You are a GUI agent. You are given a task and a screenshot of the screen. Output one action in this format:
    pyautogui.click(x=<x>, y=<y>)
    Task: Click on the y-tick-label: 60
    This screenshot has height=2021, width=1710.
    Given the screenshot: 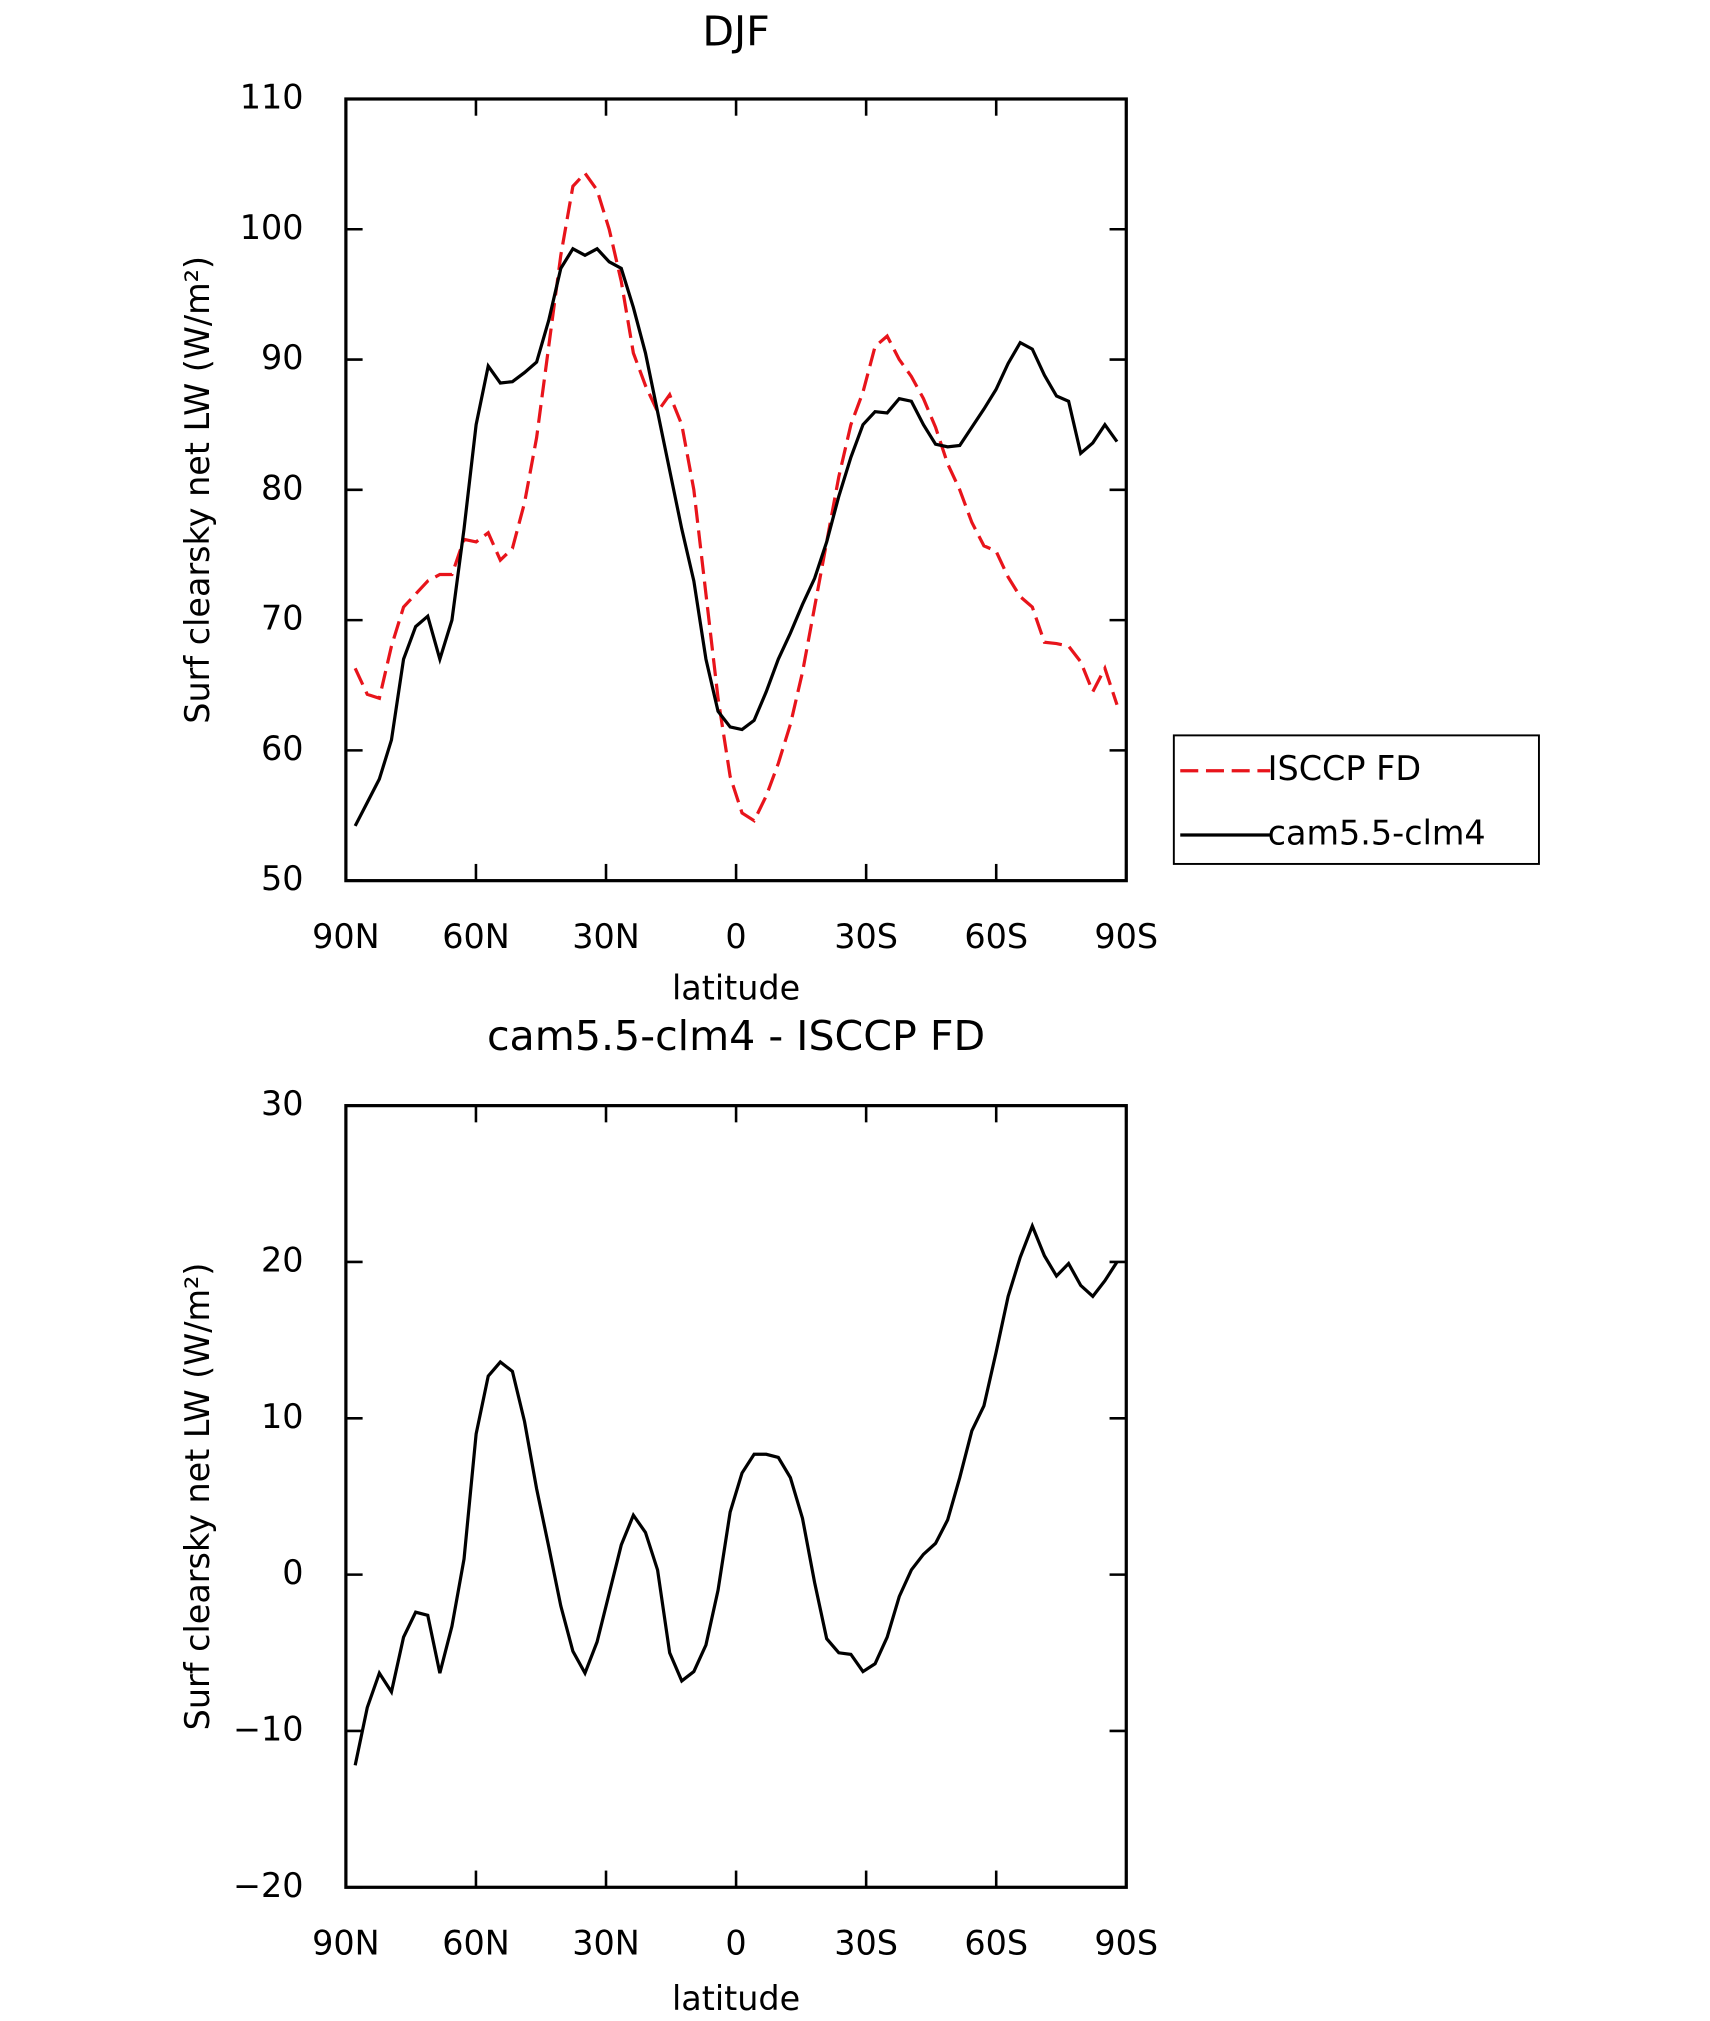 What is the action you would take?
    pyautogui.click(x=282, y=748)
    